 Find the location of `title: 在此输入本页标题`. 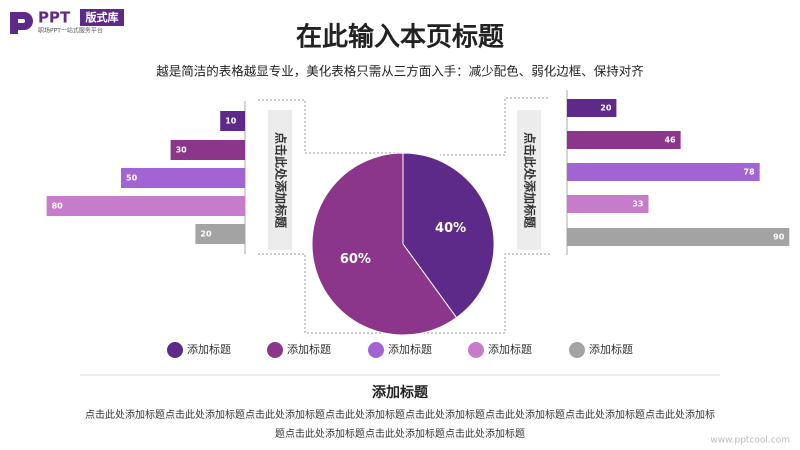

title: 在此输入本页标题 is located at coordinates (400, 37).